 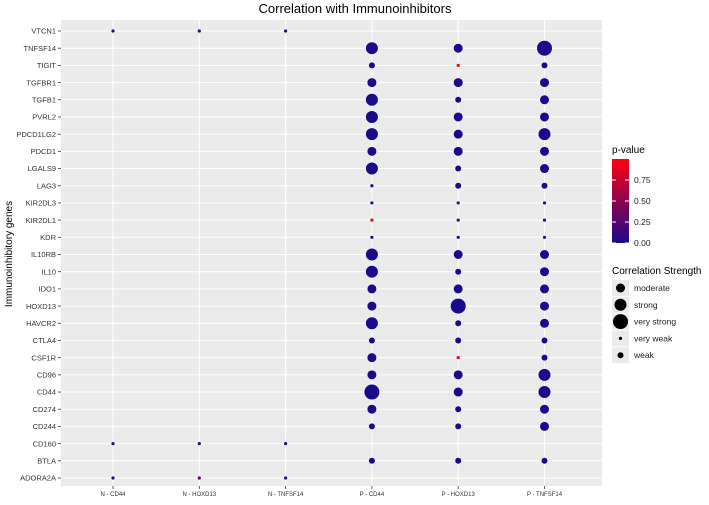 What do you see at coordinates (113, 495) in the screenshot?
I see `x-tick-label: N - CD44` at bounding box center [113, 495].